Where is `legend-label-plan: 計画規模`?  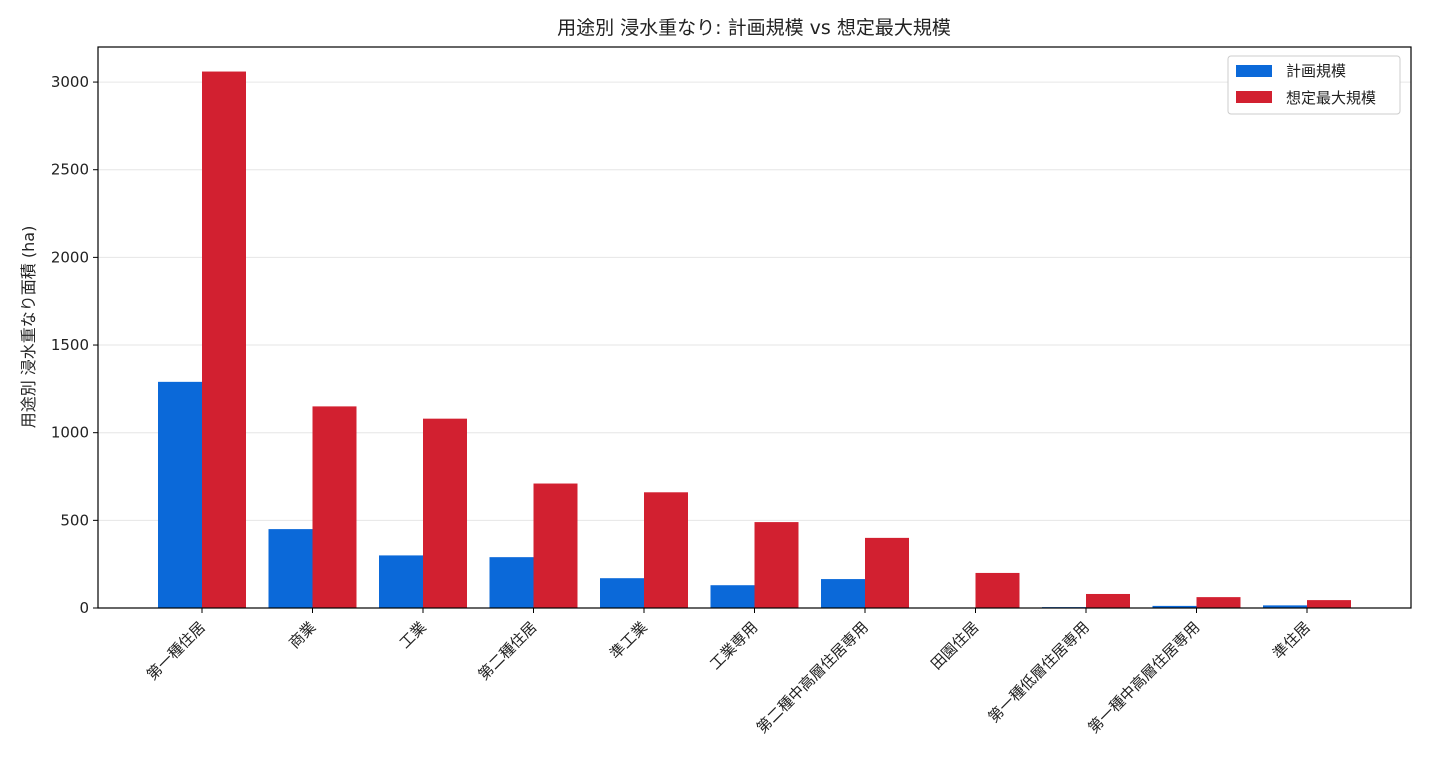 legend-label-plan: 計画規模 is located at coordinates (1316, 71).